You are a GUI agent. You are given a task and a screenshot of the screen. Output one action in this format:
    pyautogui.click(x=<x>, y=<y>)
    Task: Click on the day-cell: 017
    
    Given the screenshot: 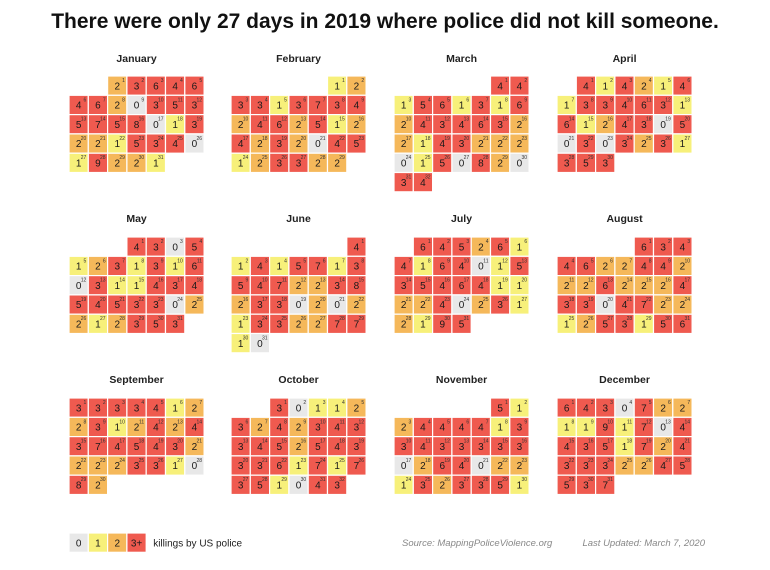 What is the action you would take?
    pyautogui.click(x=156, y=124)
    